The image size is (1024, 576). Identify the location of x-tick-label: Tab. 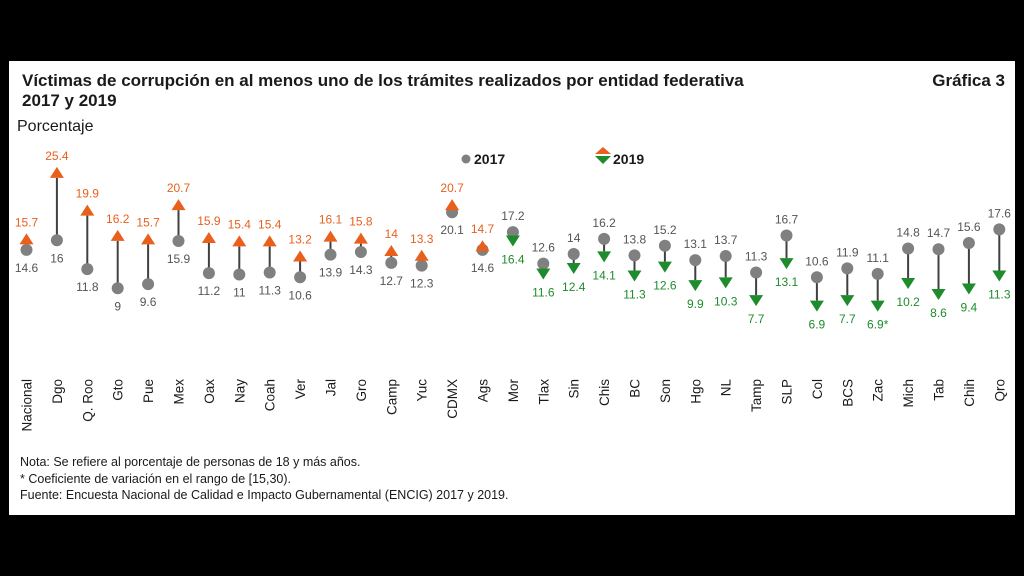
(939, 390).